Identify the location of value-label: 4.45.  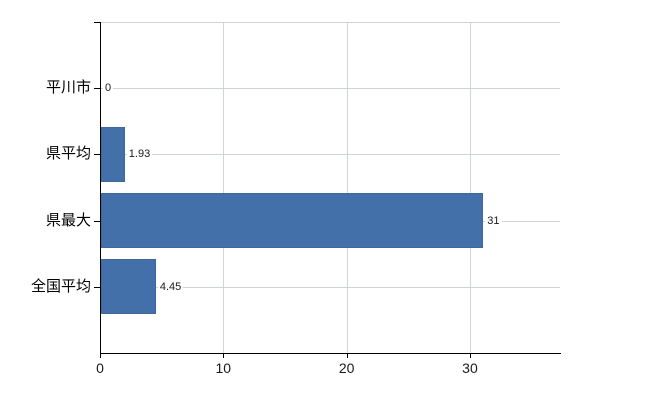
(170, 286).